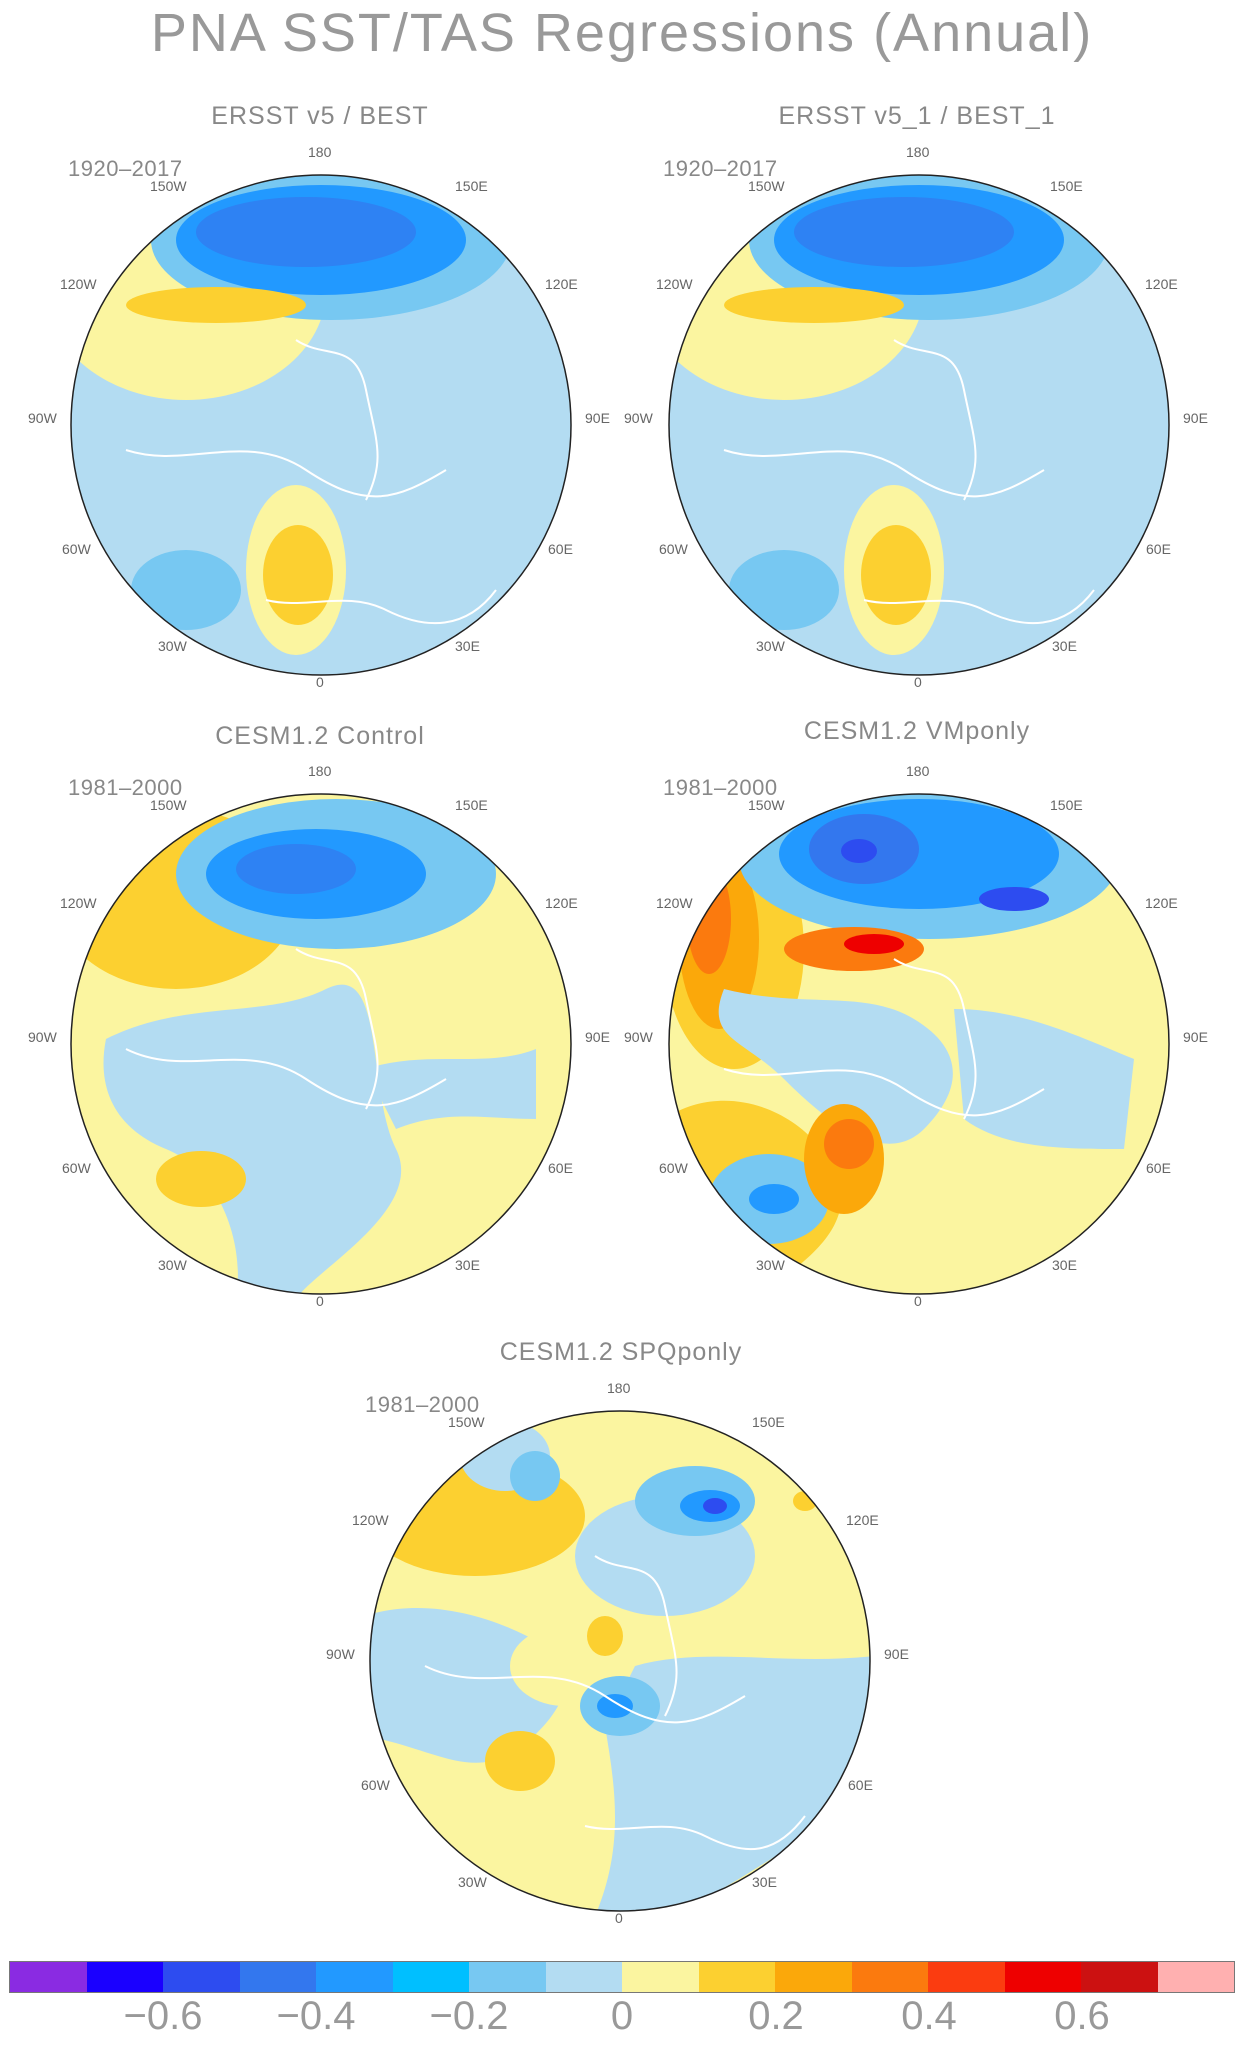 The height and width of the screenshot is (2046, 1244). What do you see at coordinates (622, 2016) in the screenshot?
I see `colorbar-label-4: 0` at bounding box center [622, 2016].